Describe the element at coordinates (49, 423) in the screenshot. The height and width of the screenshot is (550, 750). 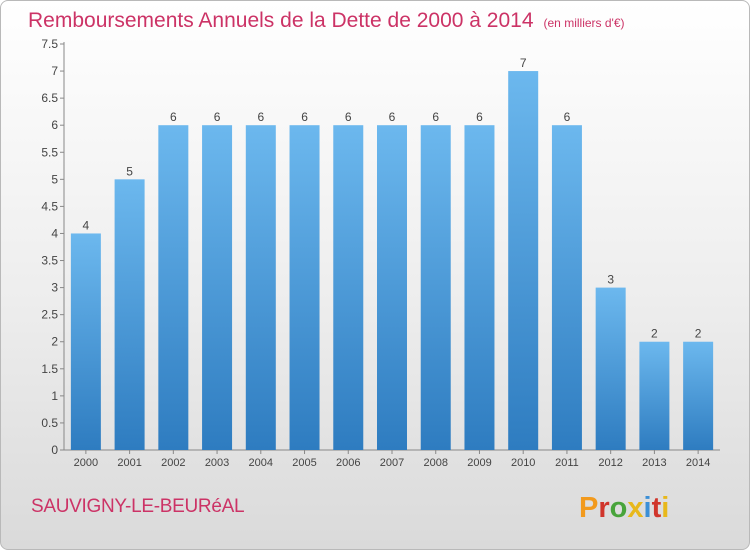
I see `y-tick-label: 0.5` at that location.